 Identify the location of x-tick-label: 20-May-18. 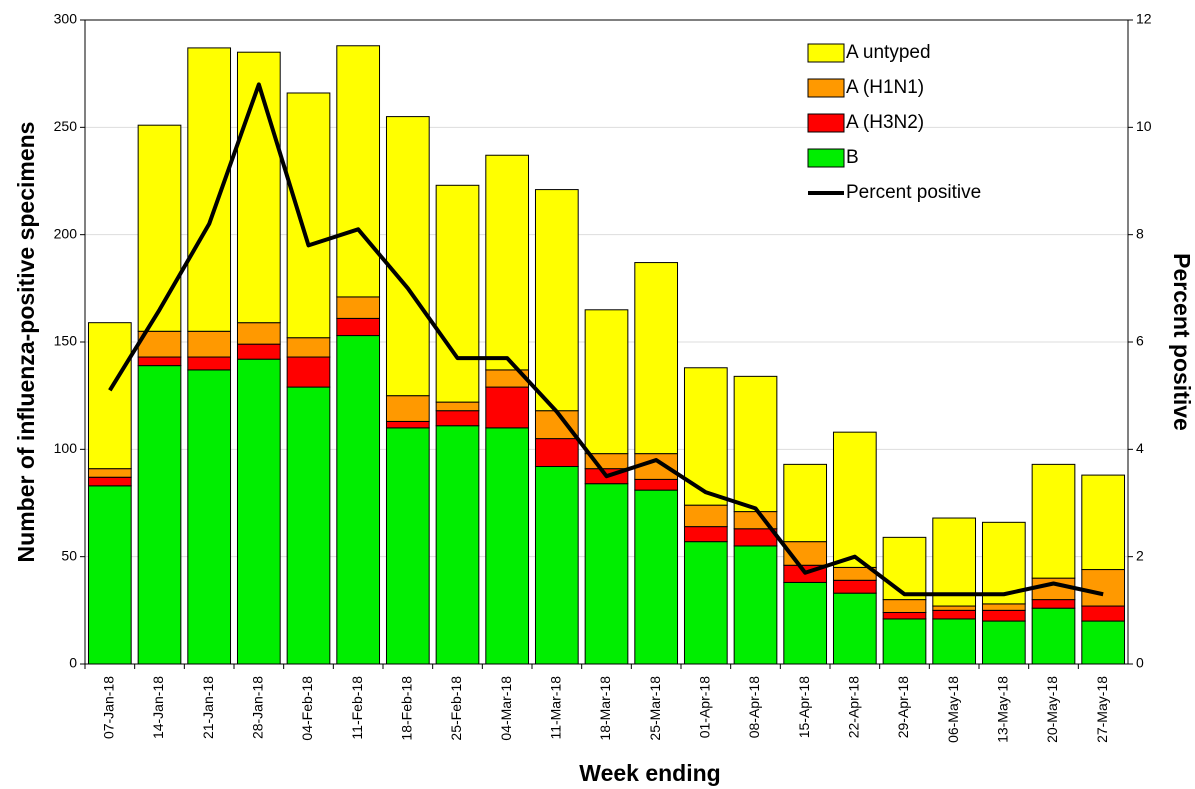
(1052, 709).